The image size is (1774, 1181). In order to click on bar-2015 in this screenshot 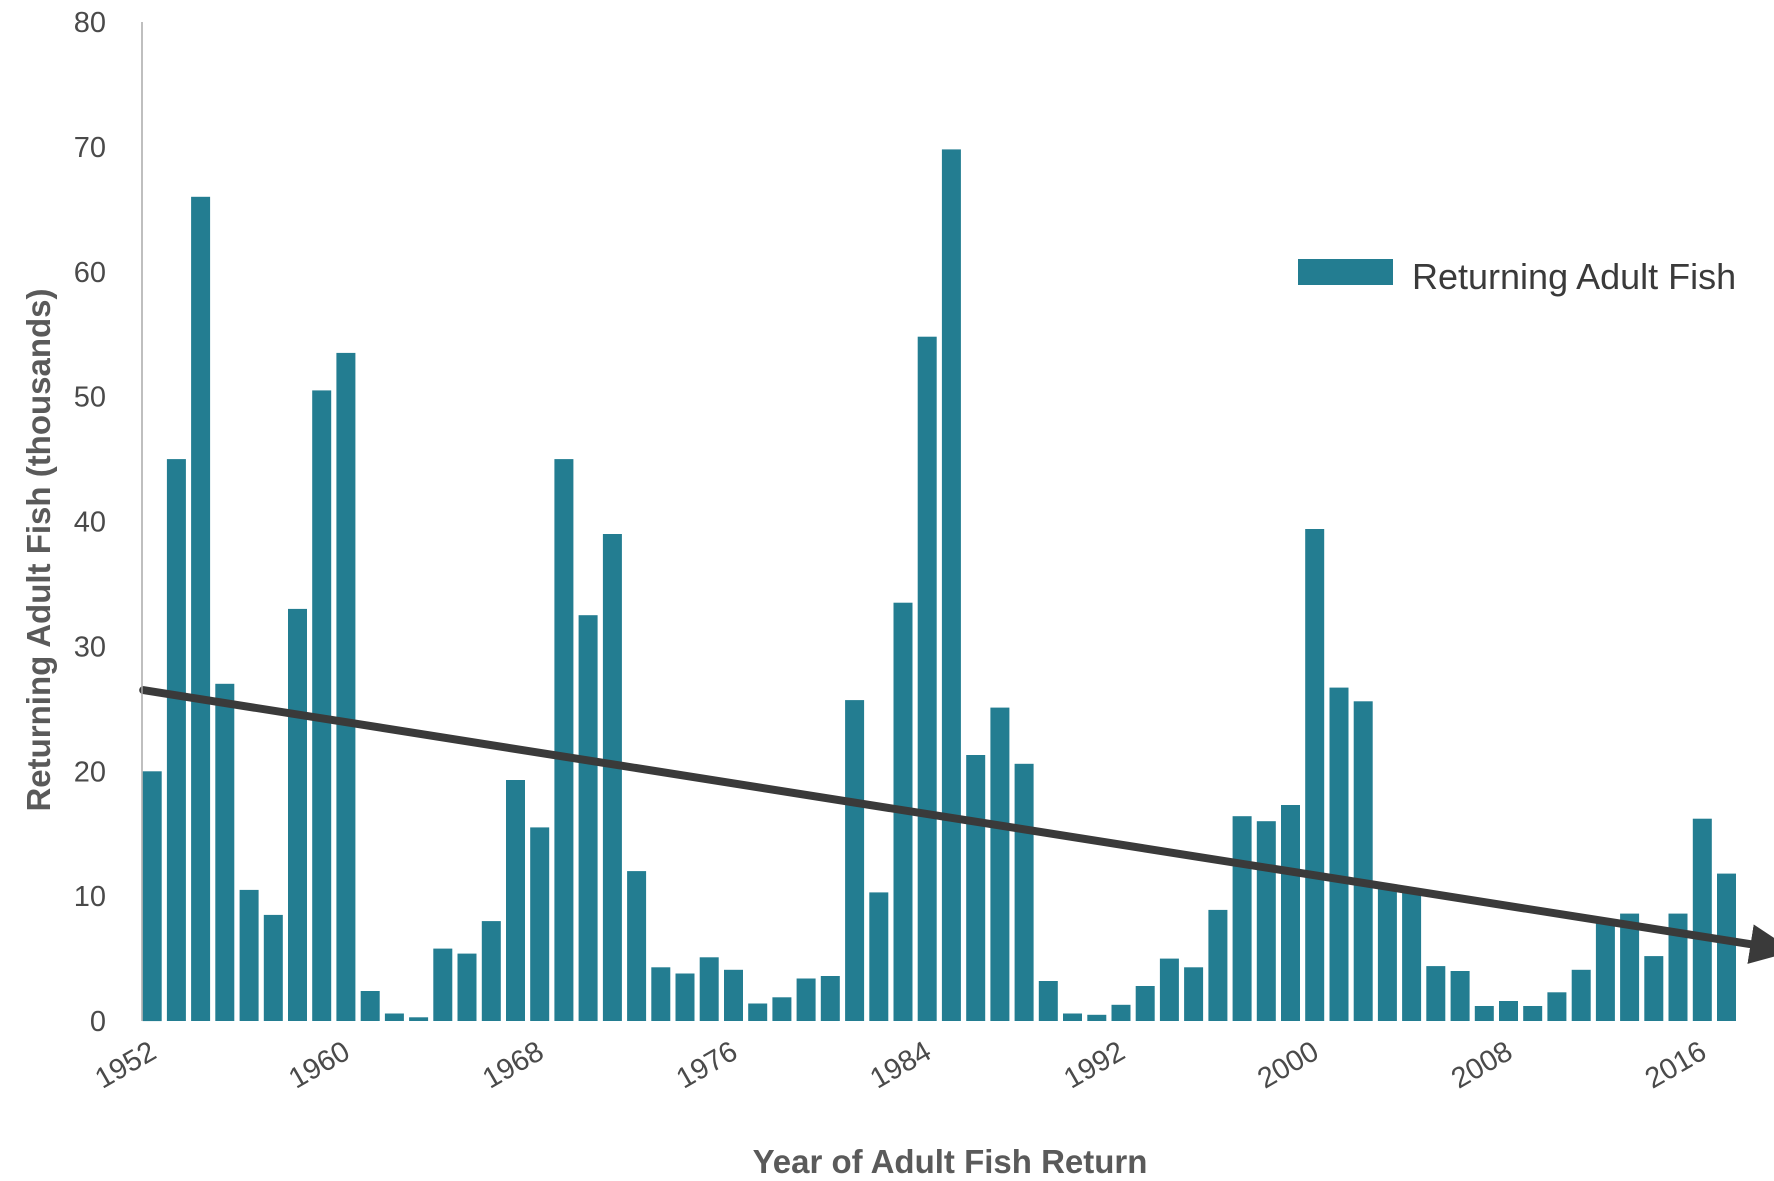, I will do `click(1678, 967)`.